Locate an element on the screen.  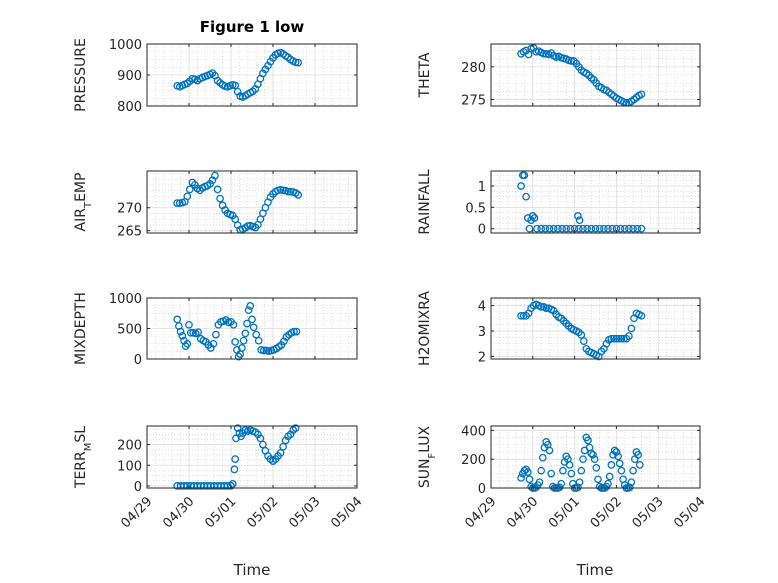
y-tick-label: 800 is located at coordinates (129, 107).